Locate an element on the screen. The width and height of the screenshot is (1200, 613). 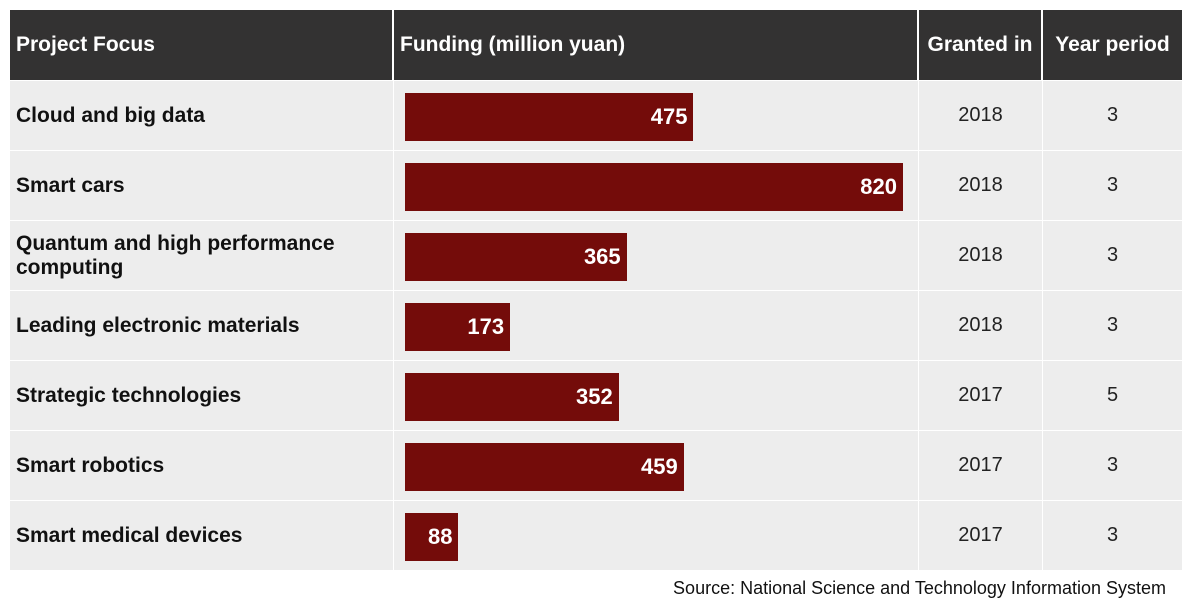
table-row: Smart medical devices 88 2017 3 is located at coordinates (596, 535).